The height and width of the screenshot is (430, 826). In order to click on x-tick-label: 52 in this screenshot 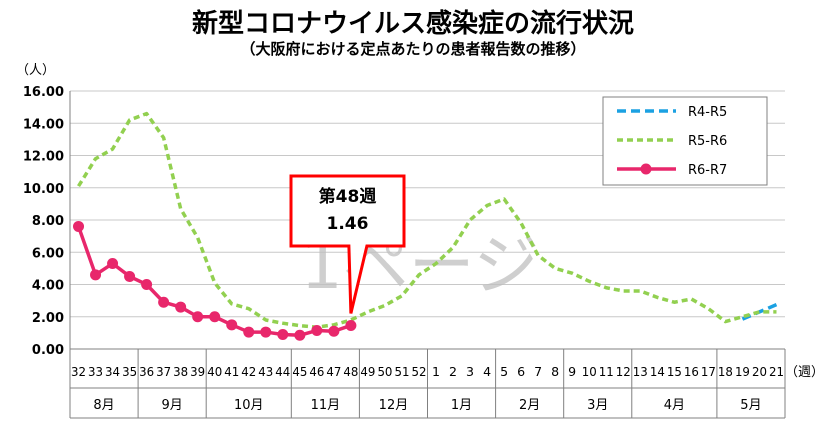, I will do `click(418, 371)`.